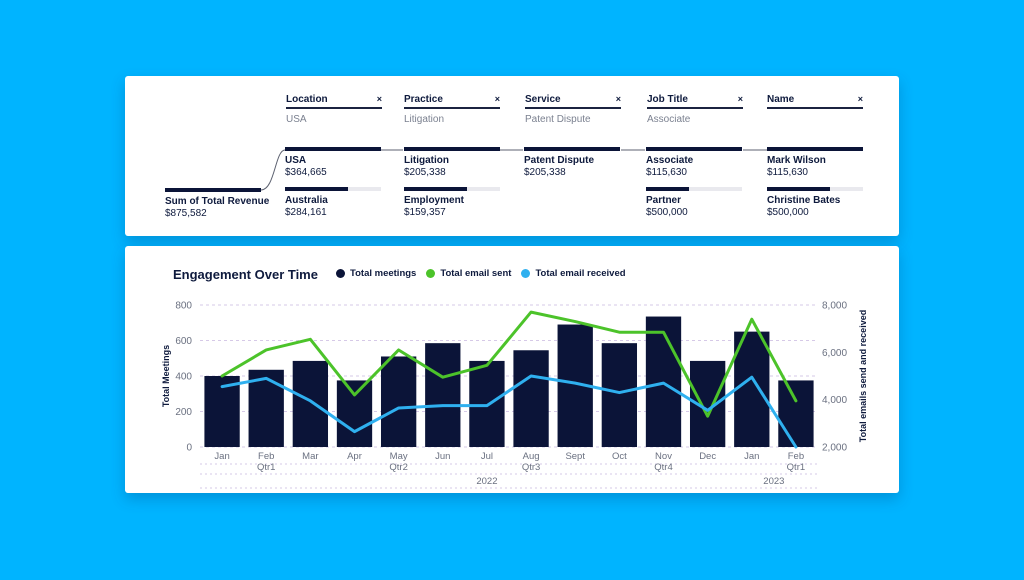 The width and height of the screenshot is (1024, 580). I want to click on node-label: Mark Wilson, so click(796, 160).